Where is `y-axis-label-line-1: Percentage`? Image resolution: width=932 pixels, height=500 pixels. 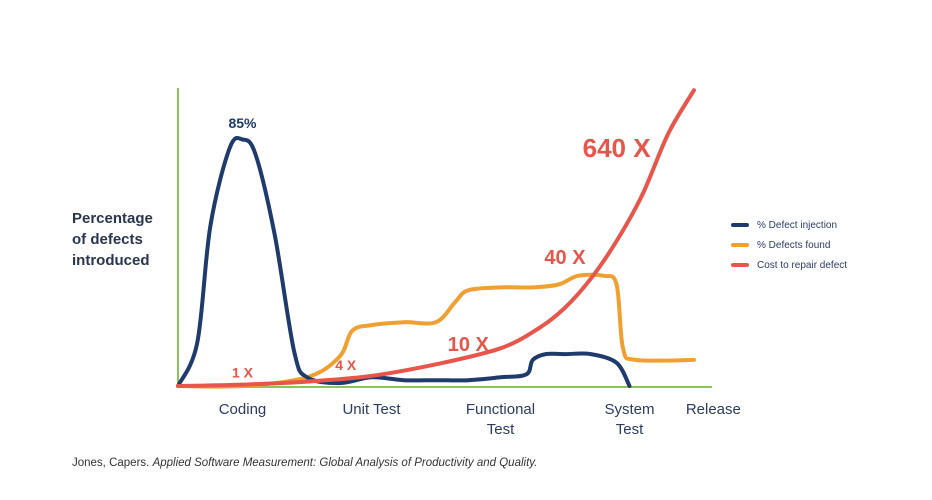
y-axis-label-line-1: Percentage is located at coordinates (112, 218).